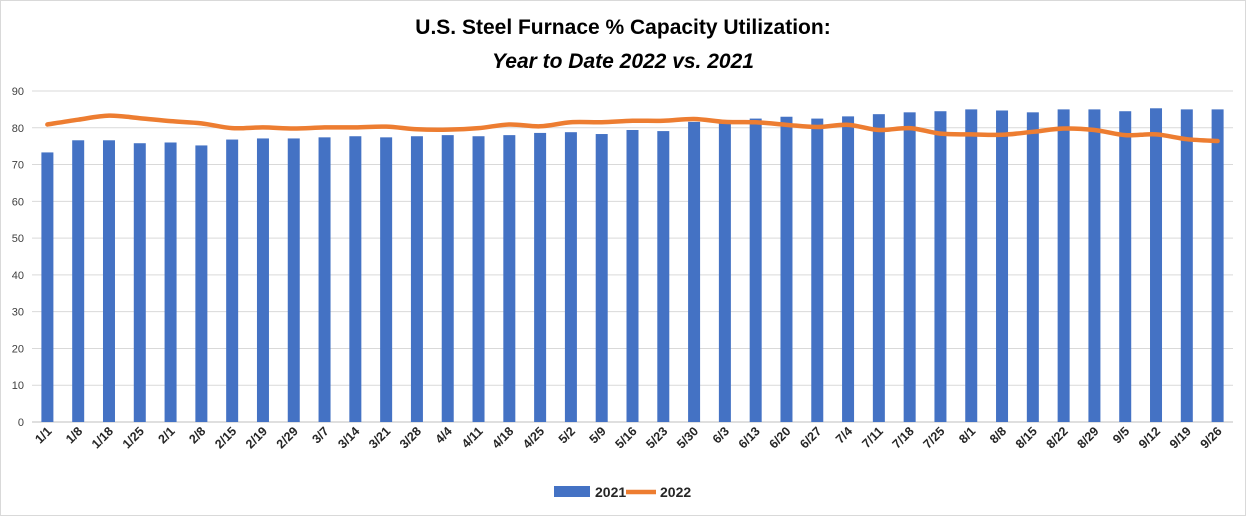 Image resolution: width=1246 pixels, height=516 pixels. I want to click on x-tick-label: 2/19, so click(256, 437).